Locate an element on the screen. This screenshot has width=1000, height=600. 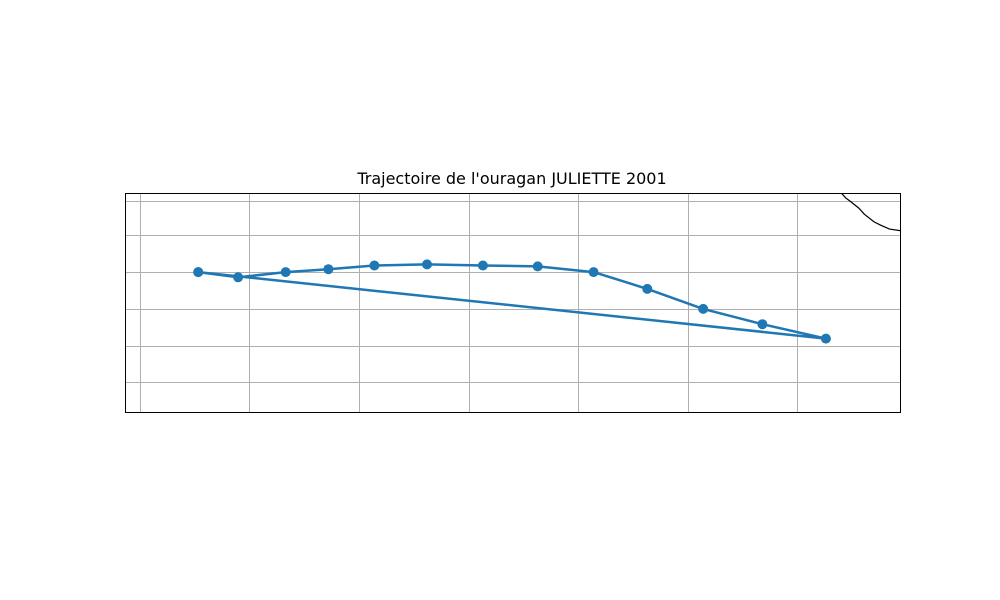
hurricane-track is located at coordinates (512, 301).